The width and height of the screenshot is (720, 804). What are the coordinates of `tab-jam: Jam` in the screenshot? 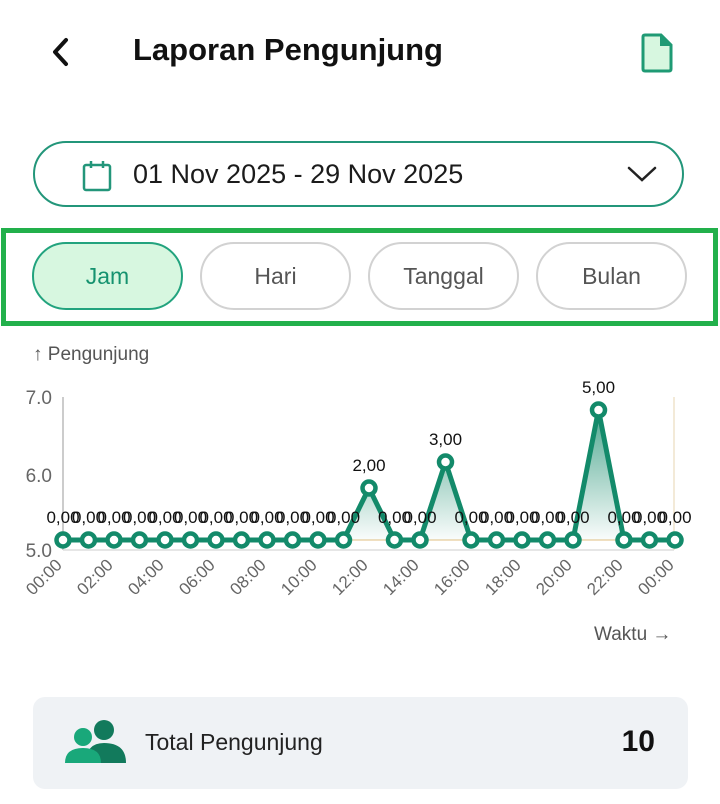 It's located at (107, 276).